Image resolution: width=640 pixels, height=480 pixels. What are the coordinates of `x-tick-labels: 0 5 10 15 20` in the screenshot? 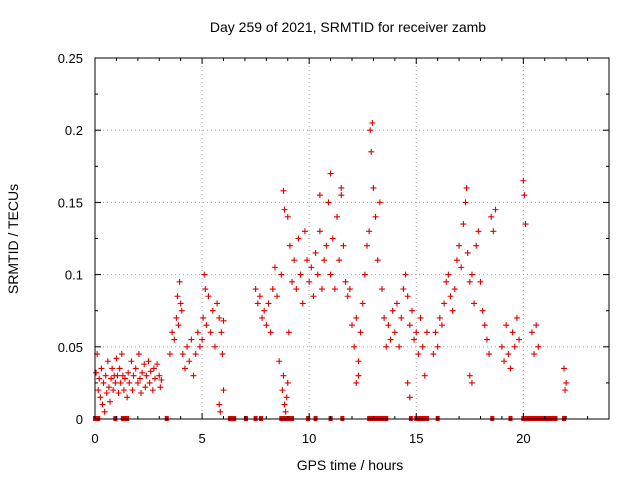 It's located at (310, 438).